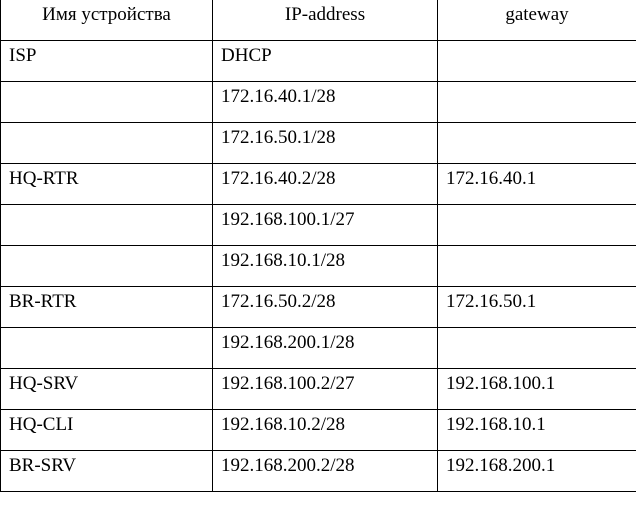 The width and height of the screenshot is (636, 510). What do you see at coordinates (325, 20) in the screenshot?
I see `header-ip-address: IP-address` at bounding box center [325, 20].